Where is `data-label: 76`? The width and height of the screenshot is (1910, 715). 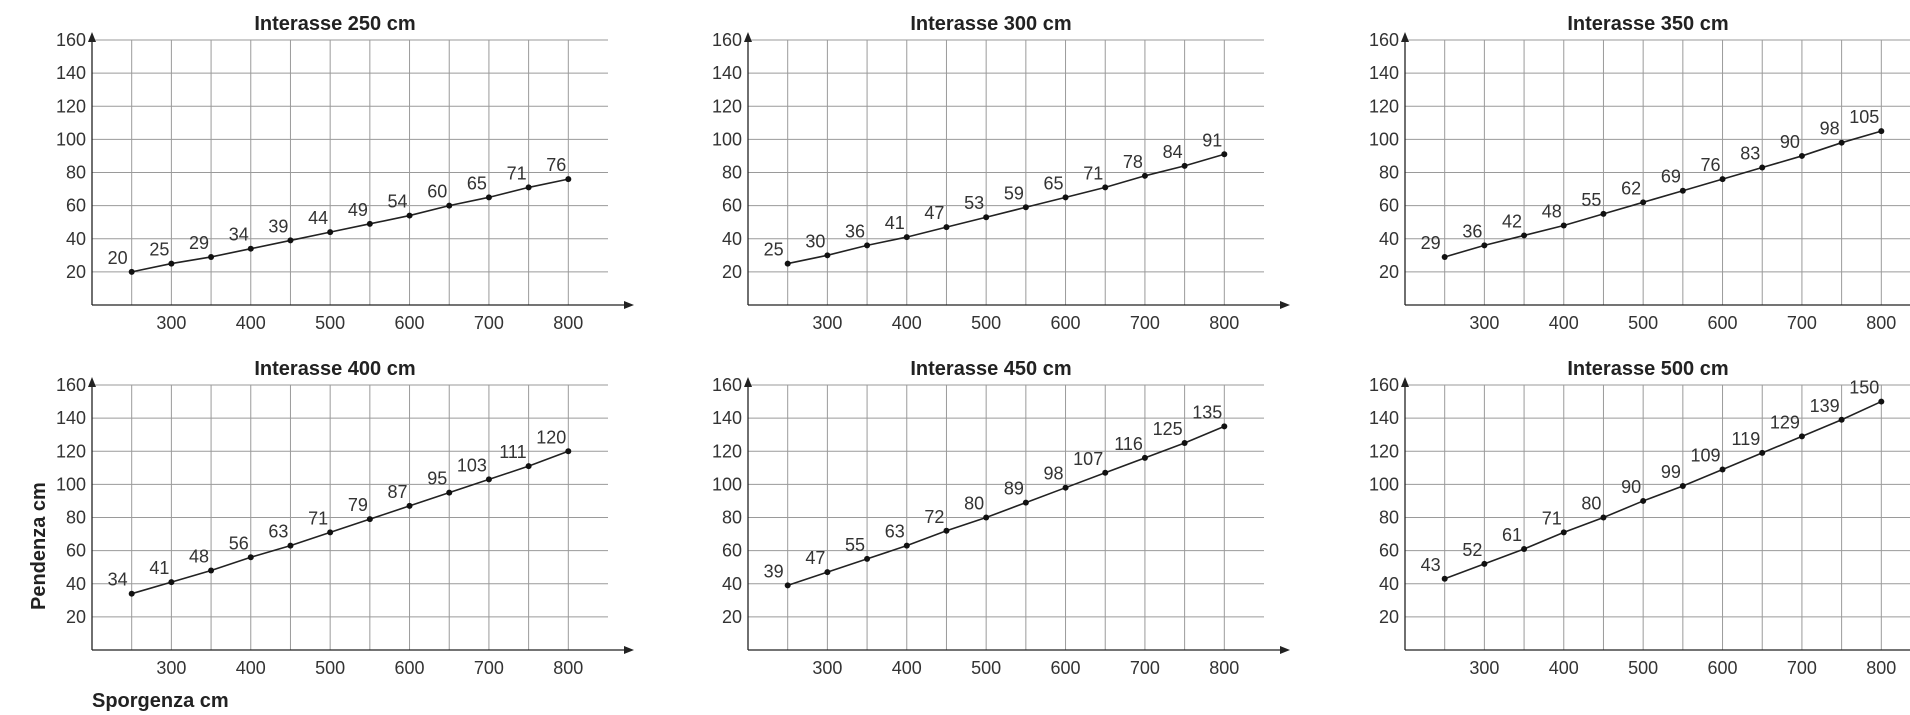 data-label: 76 is located at coordinates (556, 165).